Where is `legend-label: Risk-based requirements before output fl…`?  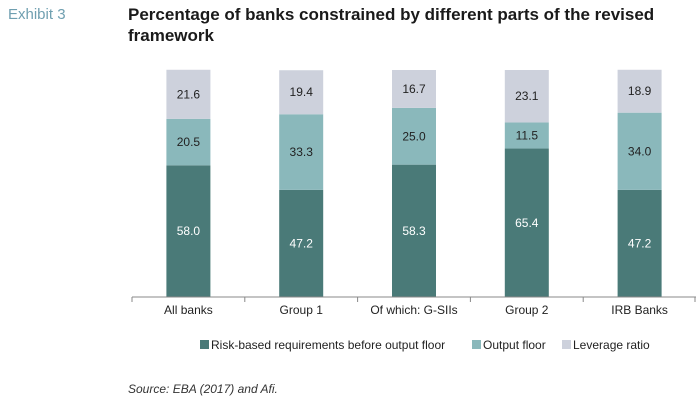
legend-label: Risk-based requirements before output fl… is located at coordinates (328, 345).